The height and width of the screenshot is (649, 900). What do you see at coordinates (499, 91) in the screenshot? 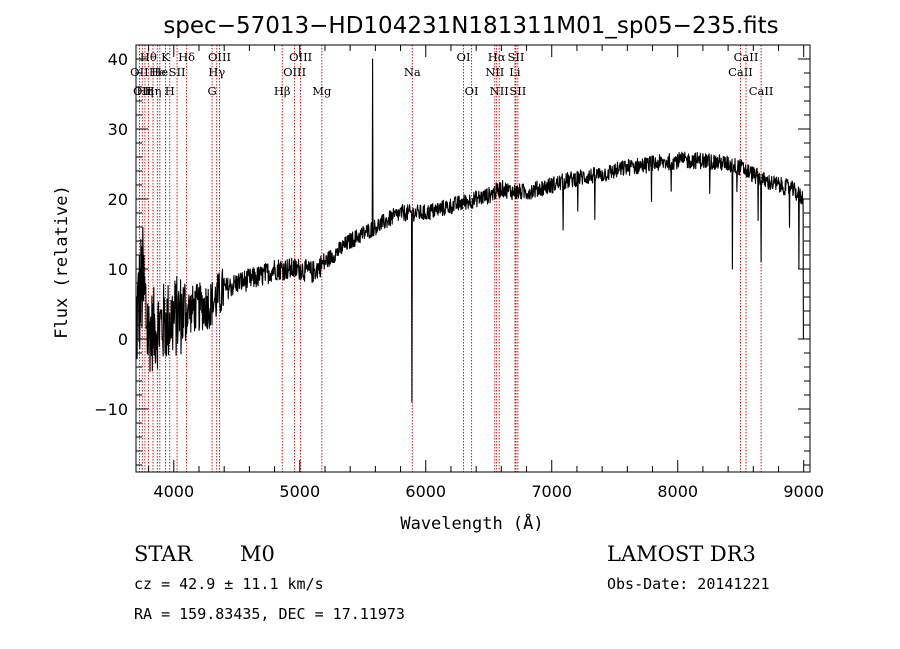
I see `spectral-line-label-23: NII` at bounding box center [499, 91].